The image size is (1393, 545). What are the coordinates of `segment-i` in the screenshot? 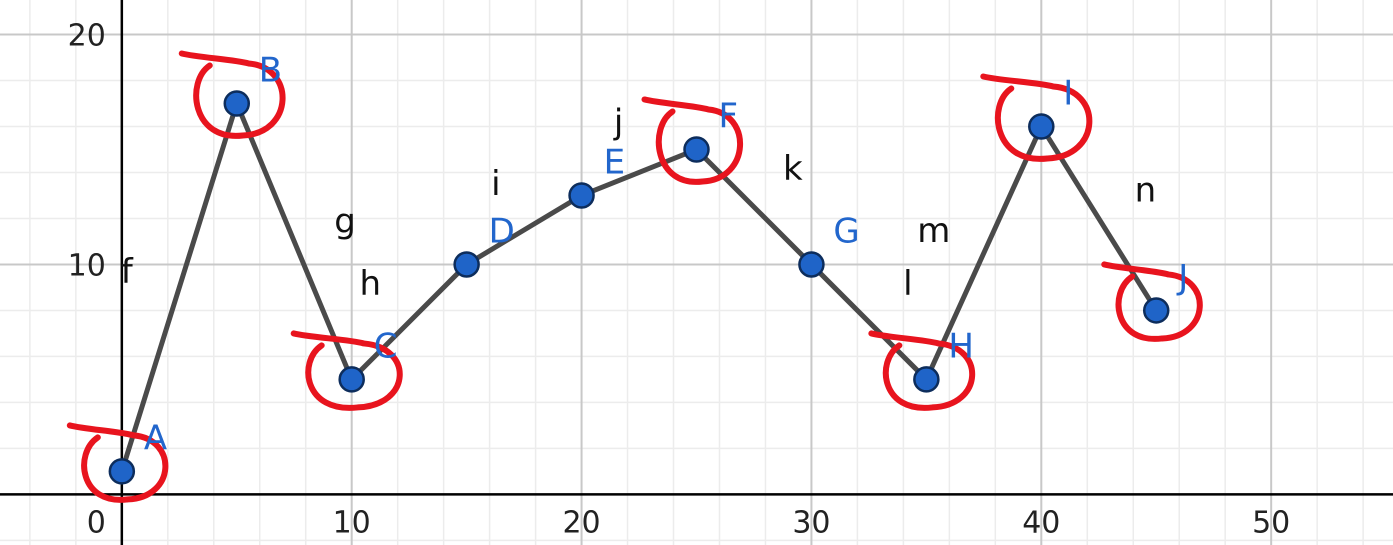 It's located at (524, 229).